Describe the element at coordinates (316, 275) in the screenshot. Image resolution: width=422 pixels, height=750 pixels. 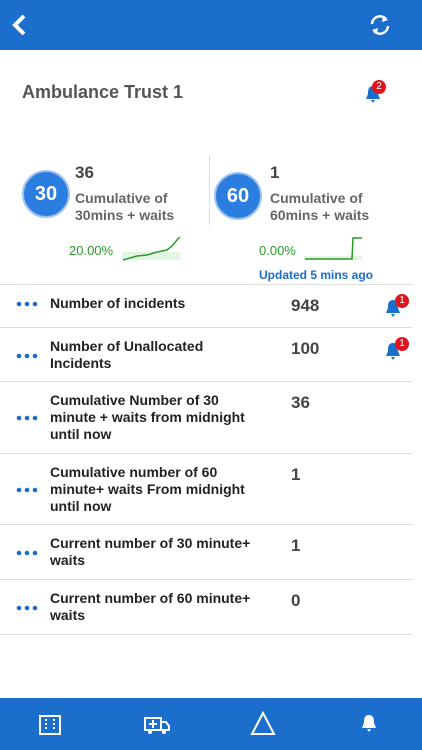
I see `updated-note: Updated 5 mins ago` at that location.